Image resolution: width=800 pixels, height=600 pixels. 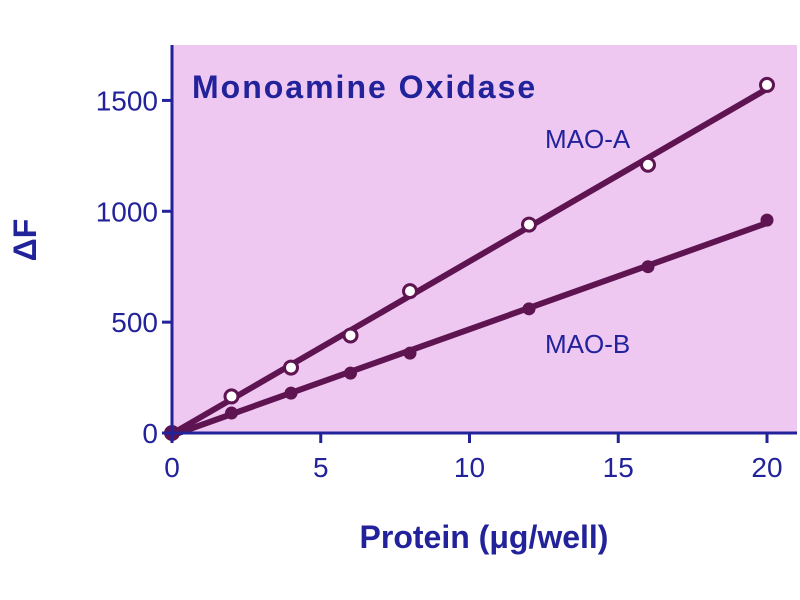 What do you see at coordinates (588, 139) in the screenshot?
I see `series-label-mao-a: MAO-A` at bounding box center [588, 139].